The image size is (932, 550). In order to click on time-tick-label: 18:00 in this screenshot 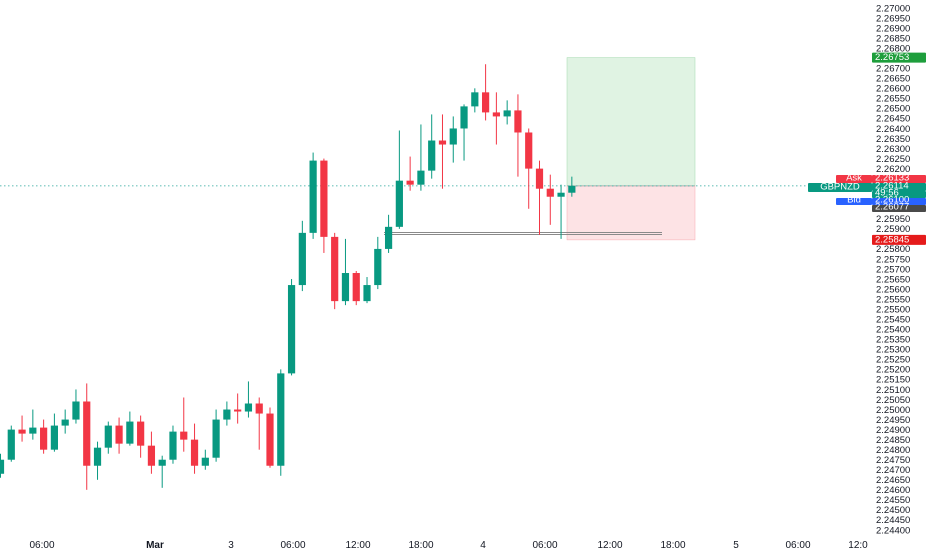, I will do `click(672, 545)`.